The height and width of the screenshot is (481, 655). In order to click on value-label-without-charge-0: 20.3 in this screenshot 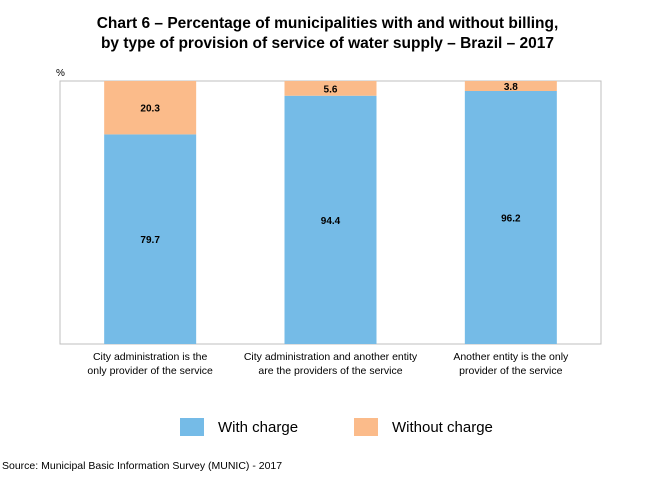, I will do `click(150, 109)`.